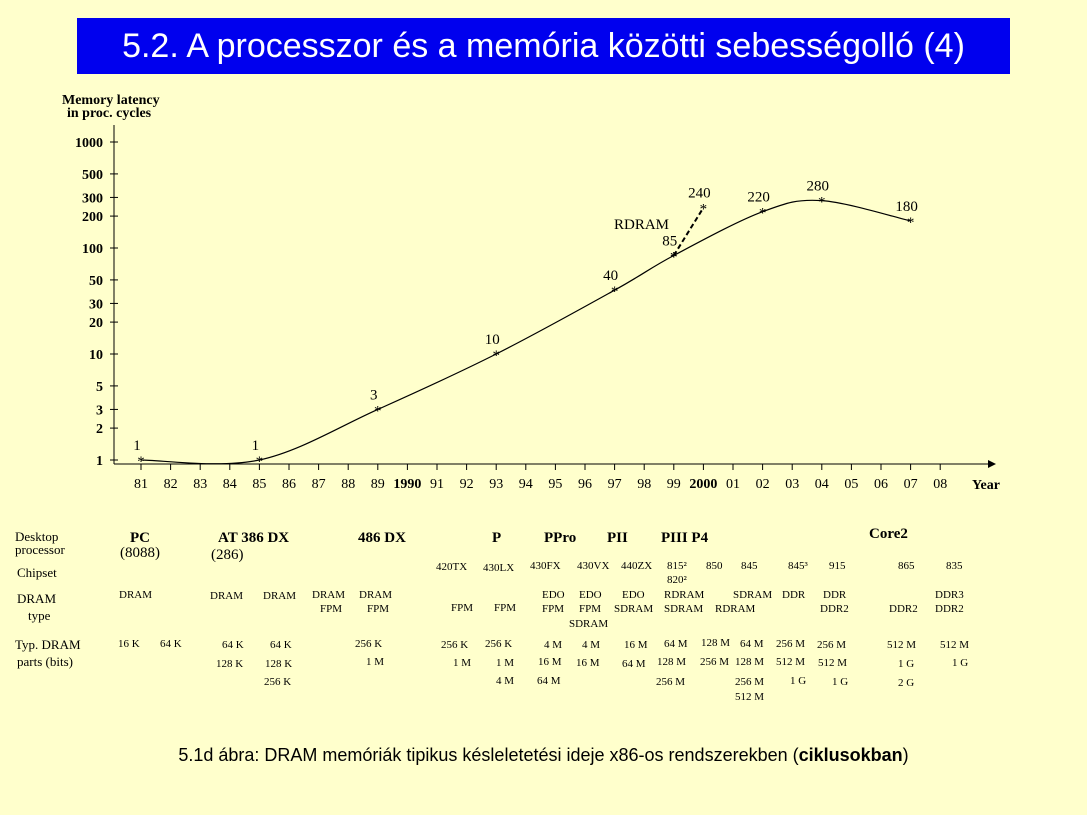 This screenshot has width=1087, height=815. What do you see at coordinates (319, 484) in the screenshot?
I see `x-tick-label: 87` at bounding box center [319, 484].